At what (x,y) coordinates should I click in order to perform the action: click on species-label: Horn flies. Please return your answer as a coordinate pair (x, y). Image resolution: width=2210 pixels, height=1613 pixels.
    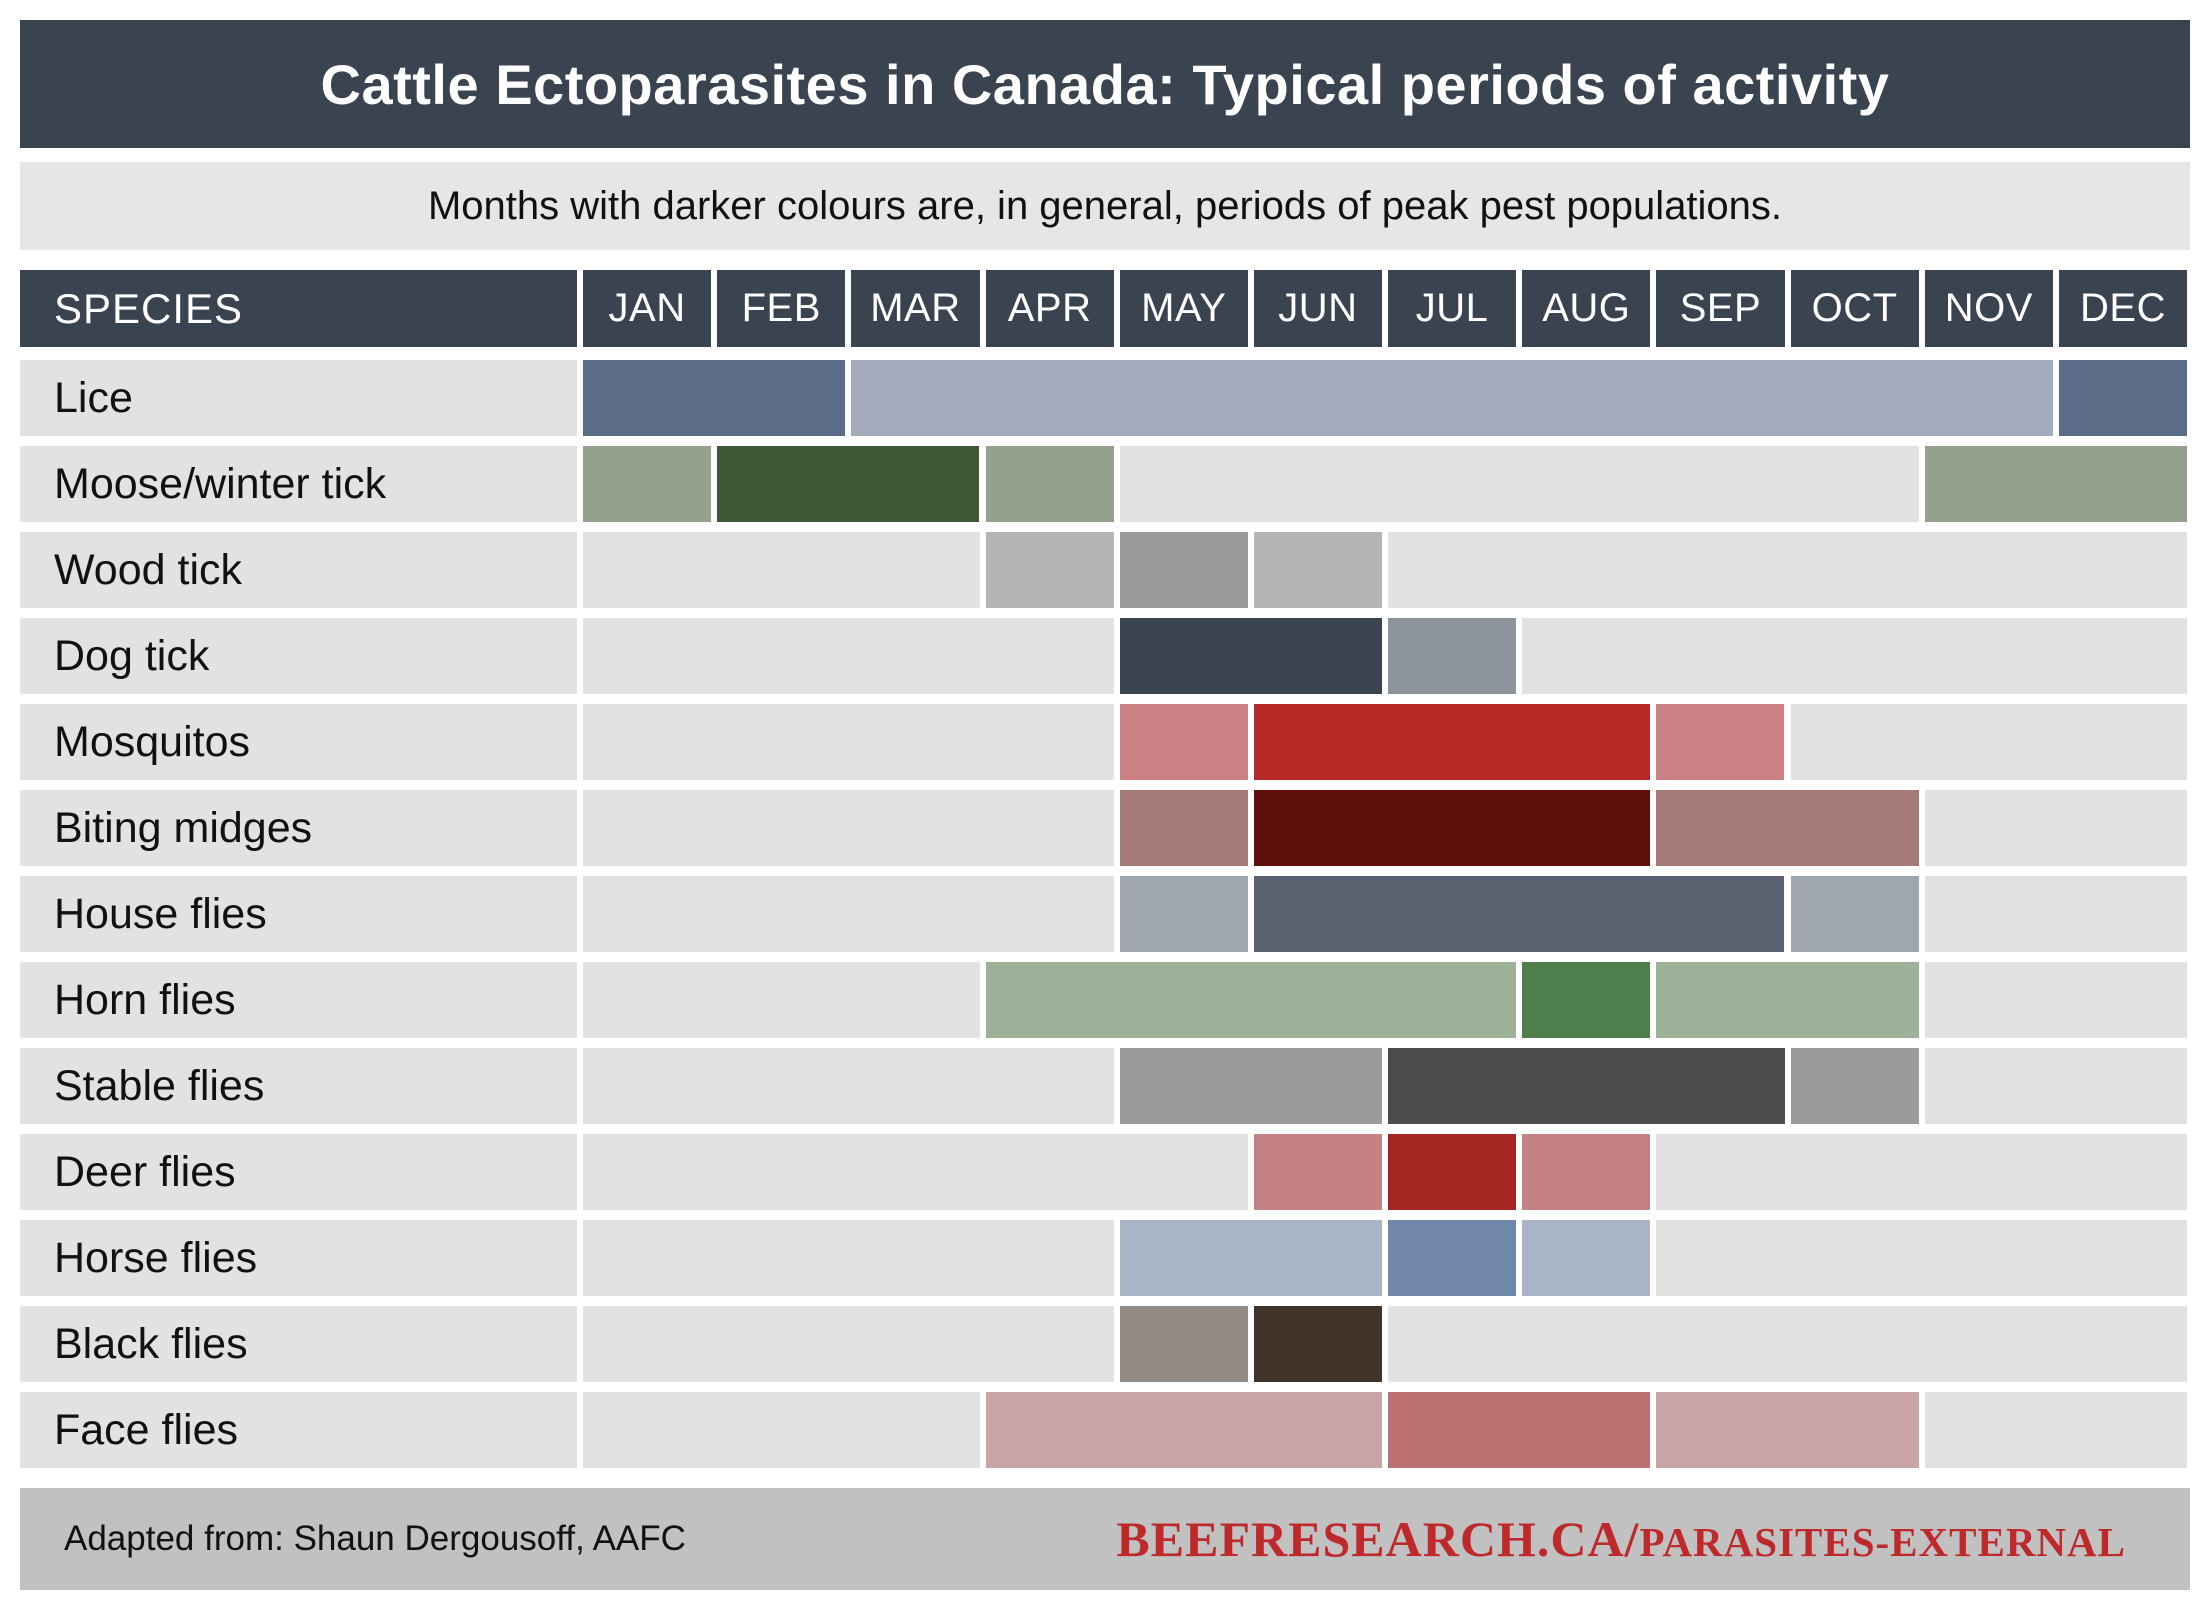
    Looking at the image, I should click on (298, 1000).